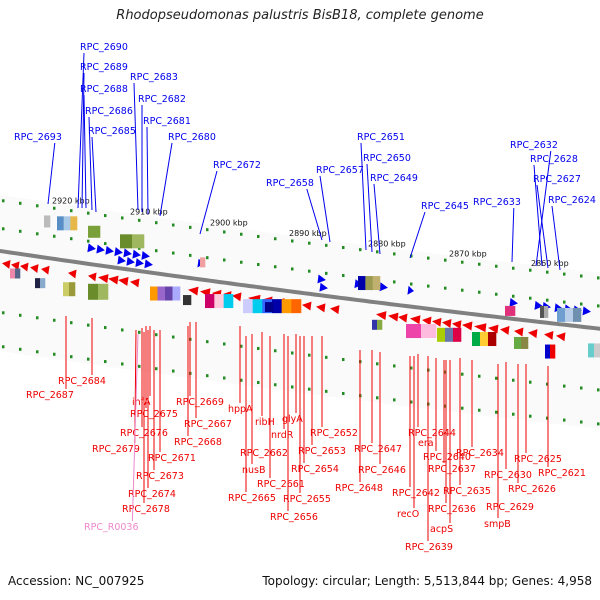  What do you see at coordinates (452, 509) in the screenshot?
I see `gene-label-bottom: RPC_2636` at bounding box center [452, 509].